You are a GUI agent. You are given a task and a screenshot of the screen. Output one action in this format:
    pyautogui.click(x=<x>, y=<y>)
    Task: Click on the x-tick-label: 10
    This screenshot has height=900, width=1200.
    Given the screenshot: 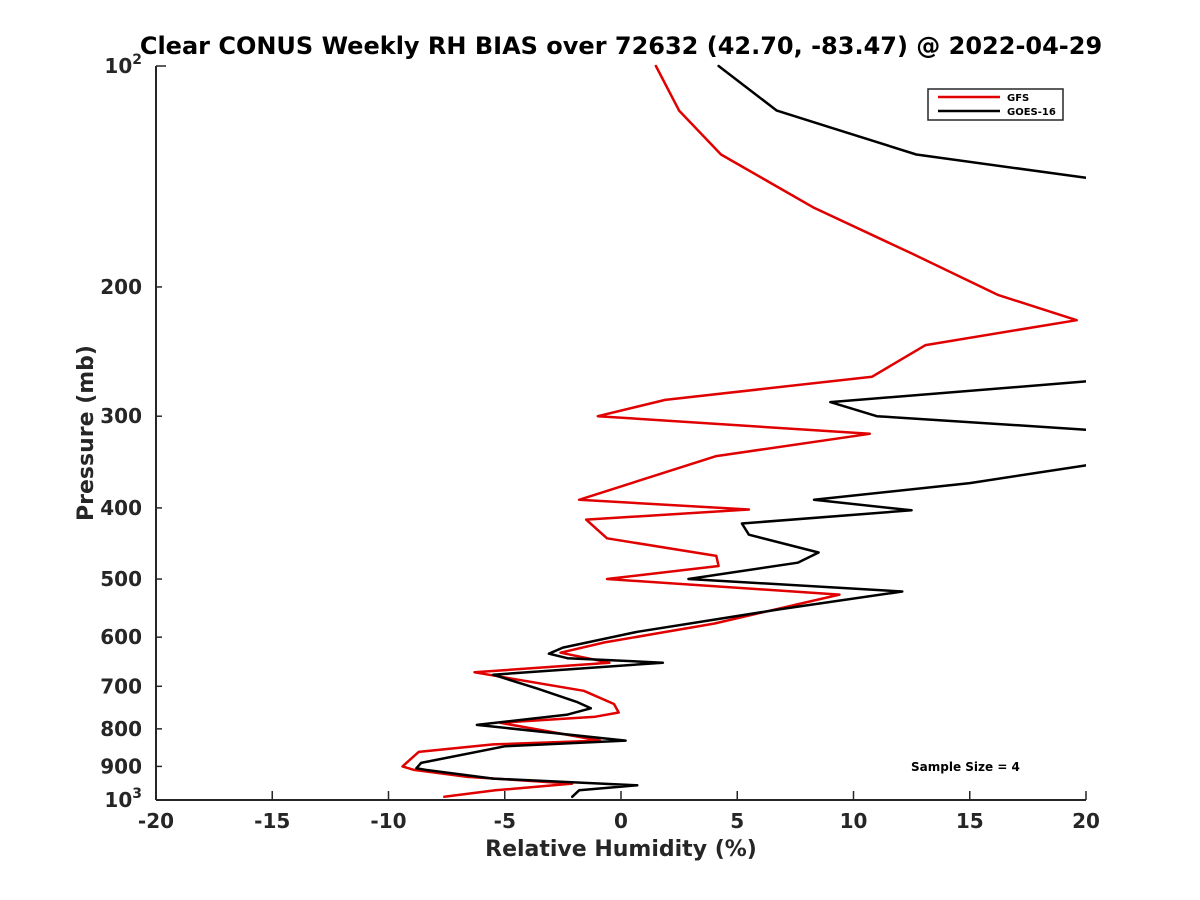 What is the action you would take?
    pyautogui.click(x=854, y=821)
    